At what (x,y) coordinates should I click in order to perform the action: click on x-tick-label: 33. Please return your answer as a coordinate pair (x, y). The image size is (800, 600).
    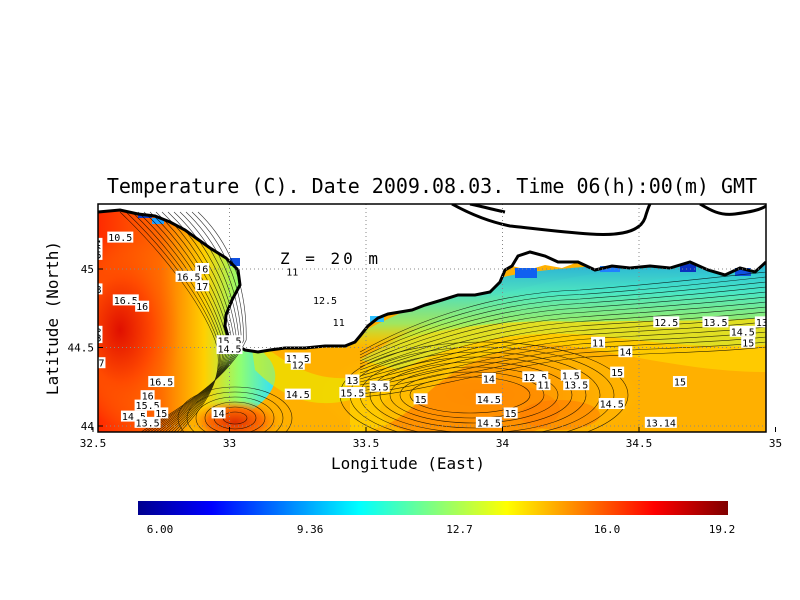
    Looking at the image, I should click on (229, 443).